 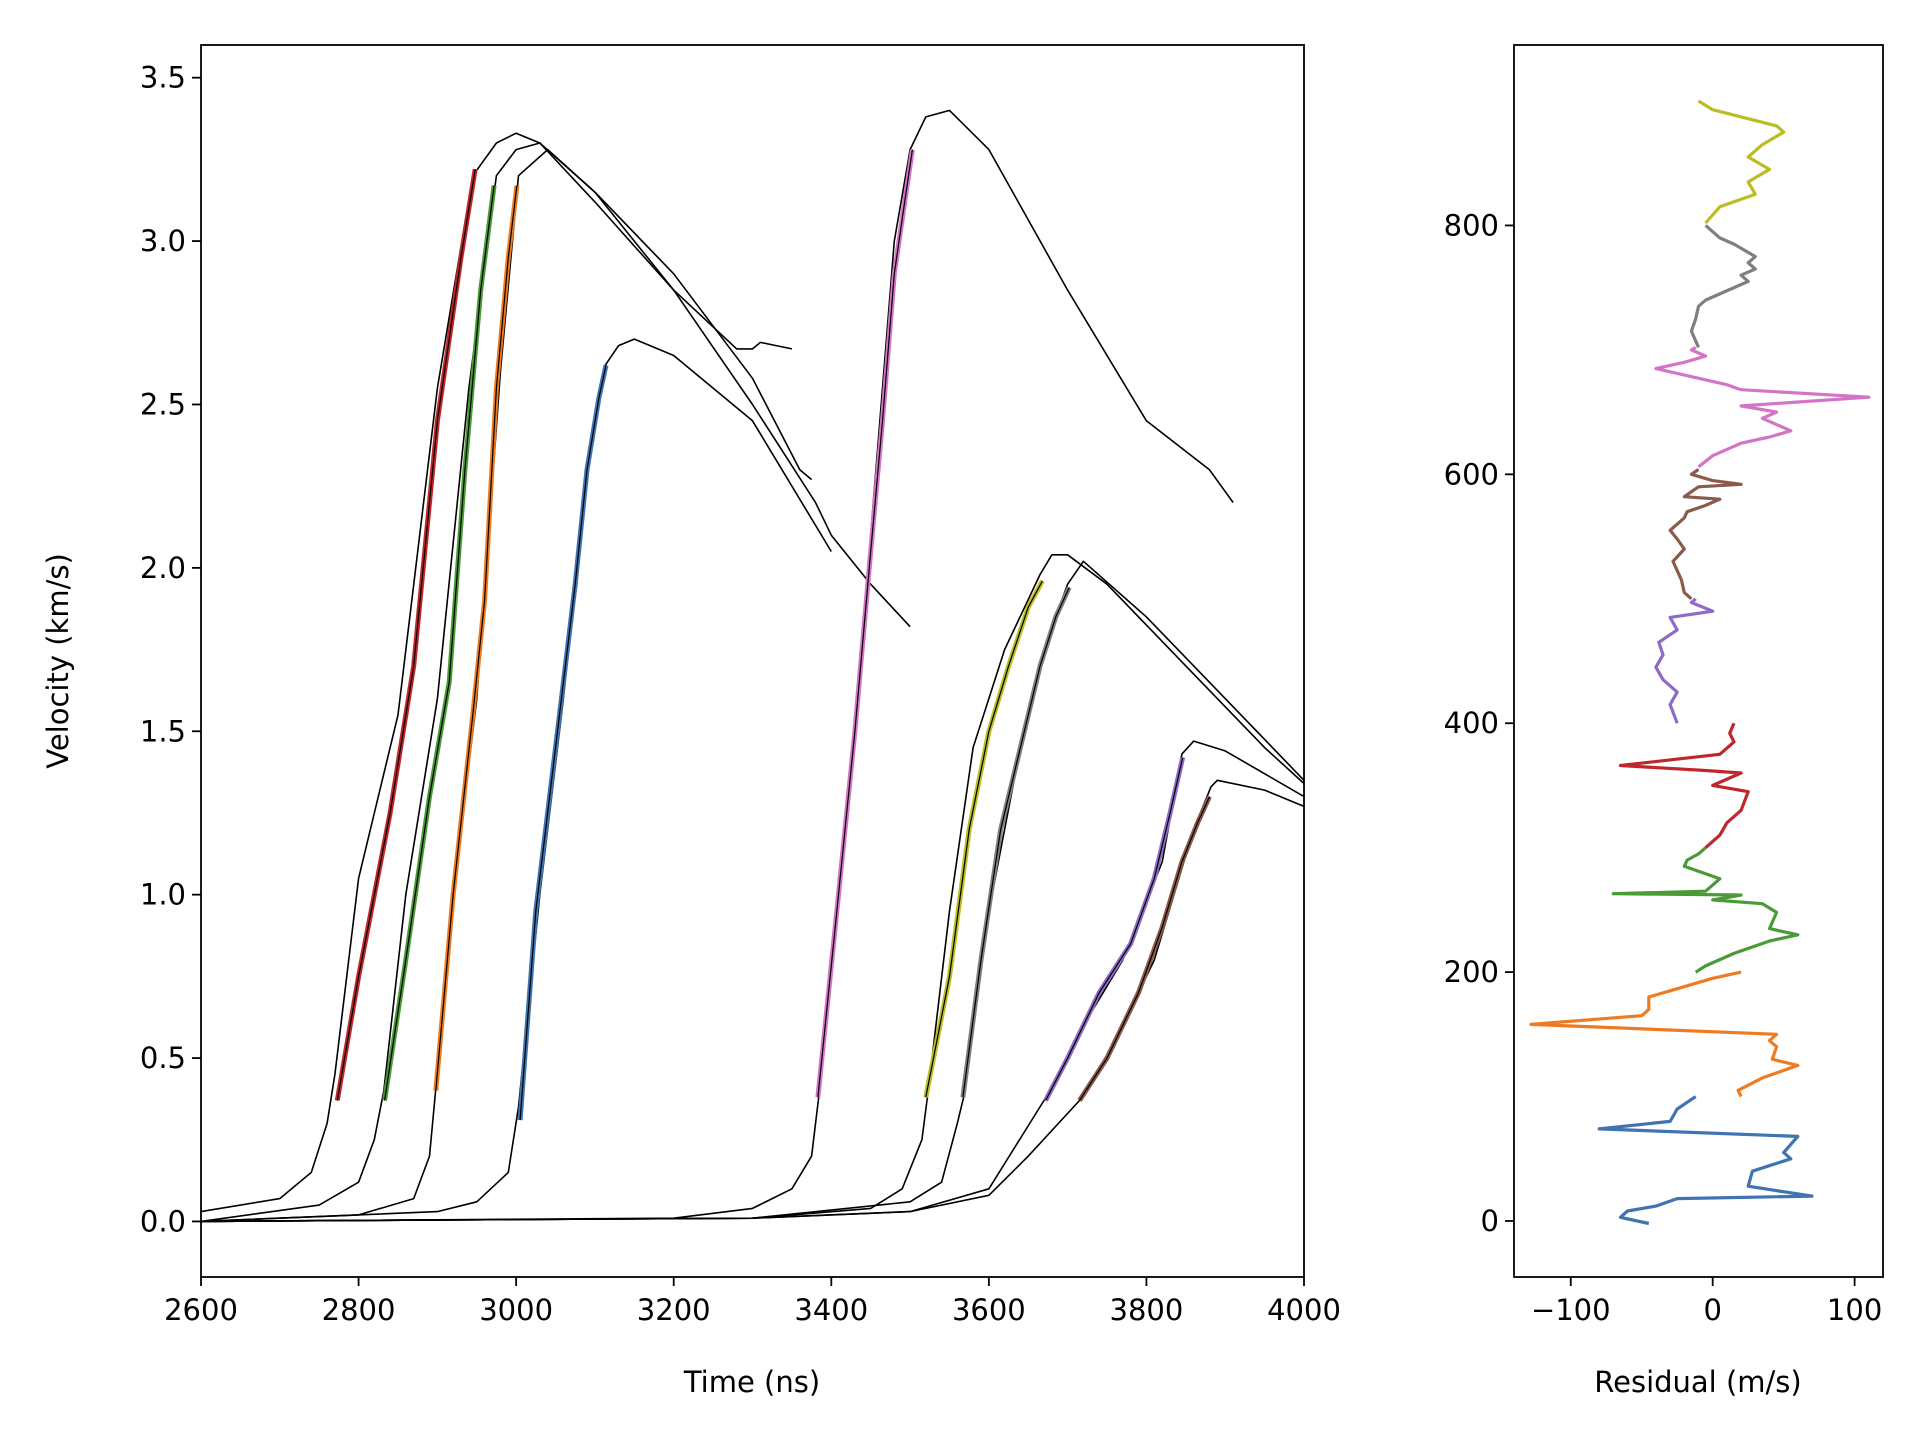 What do you see at coordinates (163, 1221) in the screenshot?
I see `y-tick-label: 0.0` at bounding box center [163, 1221].